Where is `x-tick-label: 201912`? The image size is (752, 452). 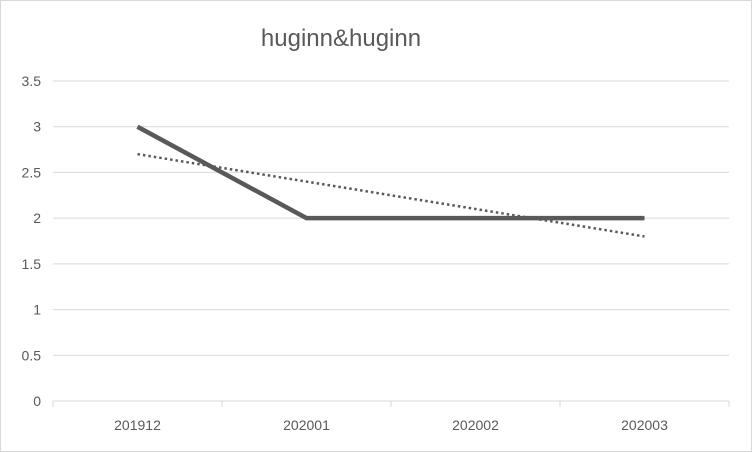 x-tick-label: 201912 is located at coordinates (137, 425).